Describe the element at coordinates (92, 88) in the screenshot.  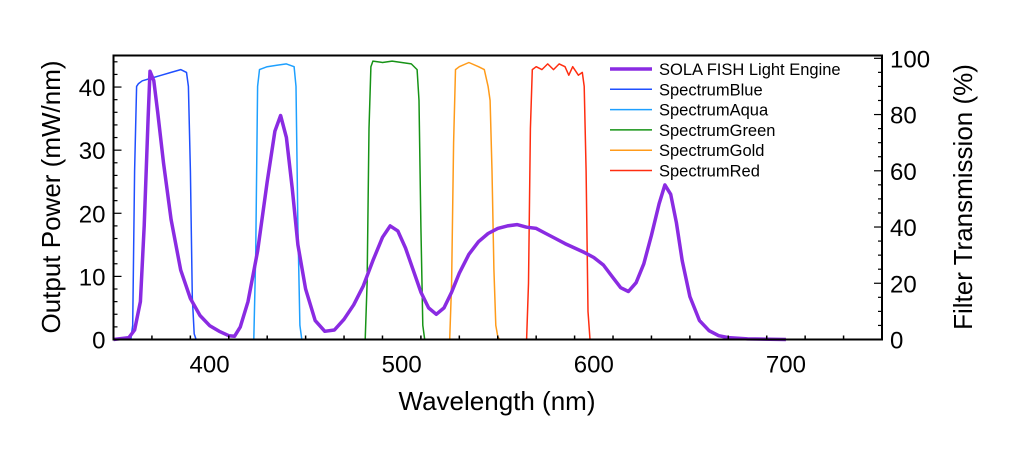
I see `y-tick-label: 40` at that location.